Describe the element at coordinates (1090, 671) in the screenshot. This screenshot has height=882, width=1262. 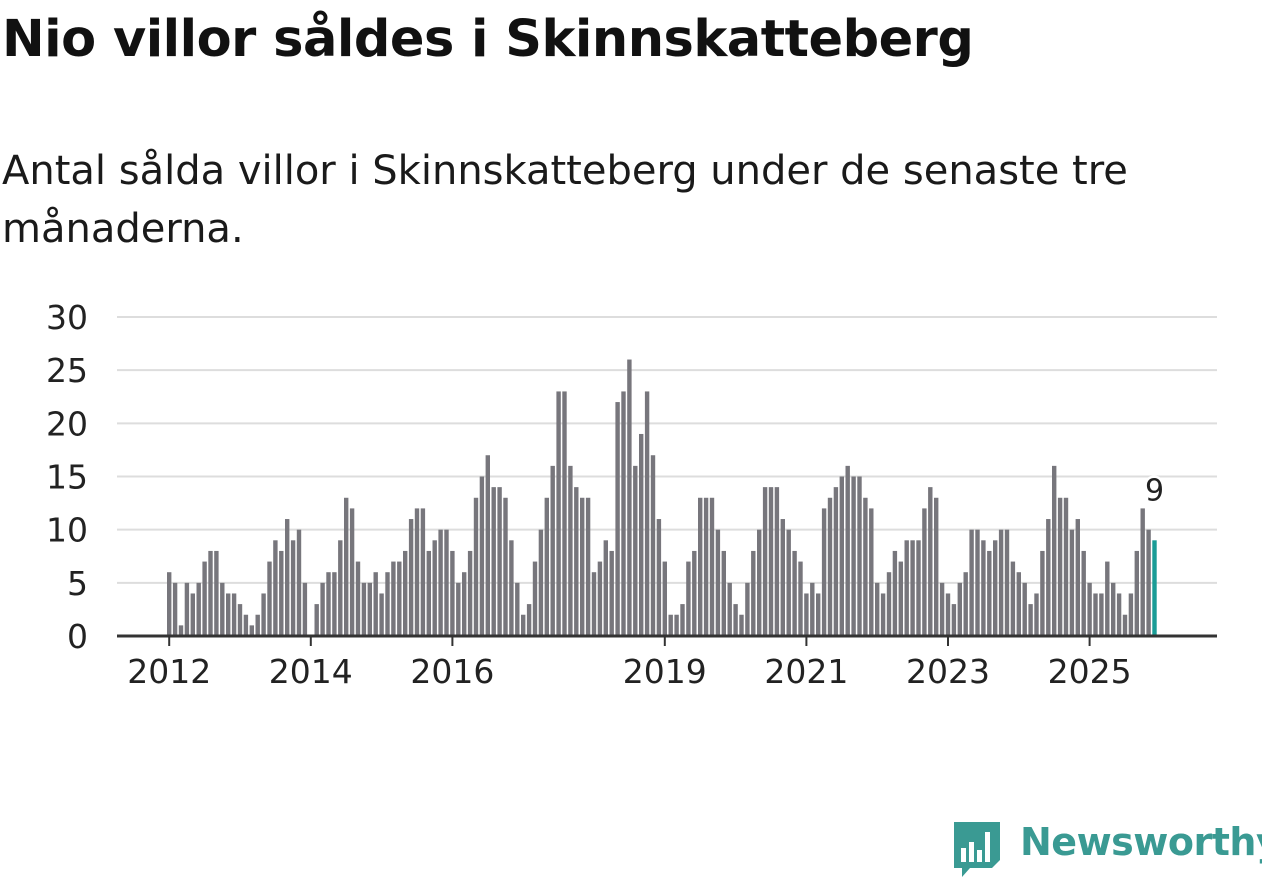
I see `x-tick-label: 2025` at that location.